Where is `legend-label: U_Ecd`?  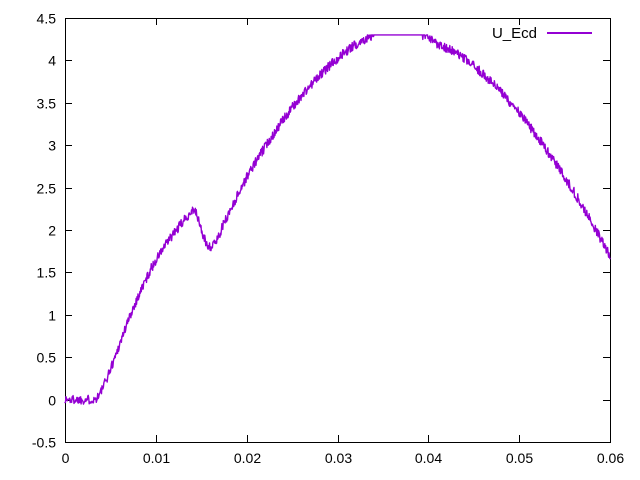 legend-label: U_Ecd is located at coordinates (514, 33).